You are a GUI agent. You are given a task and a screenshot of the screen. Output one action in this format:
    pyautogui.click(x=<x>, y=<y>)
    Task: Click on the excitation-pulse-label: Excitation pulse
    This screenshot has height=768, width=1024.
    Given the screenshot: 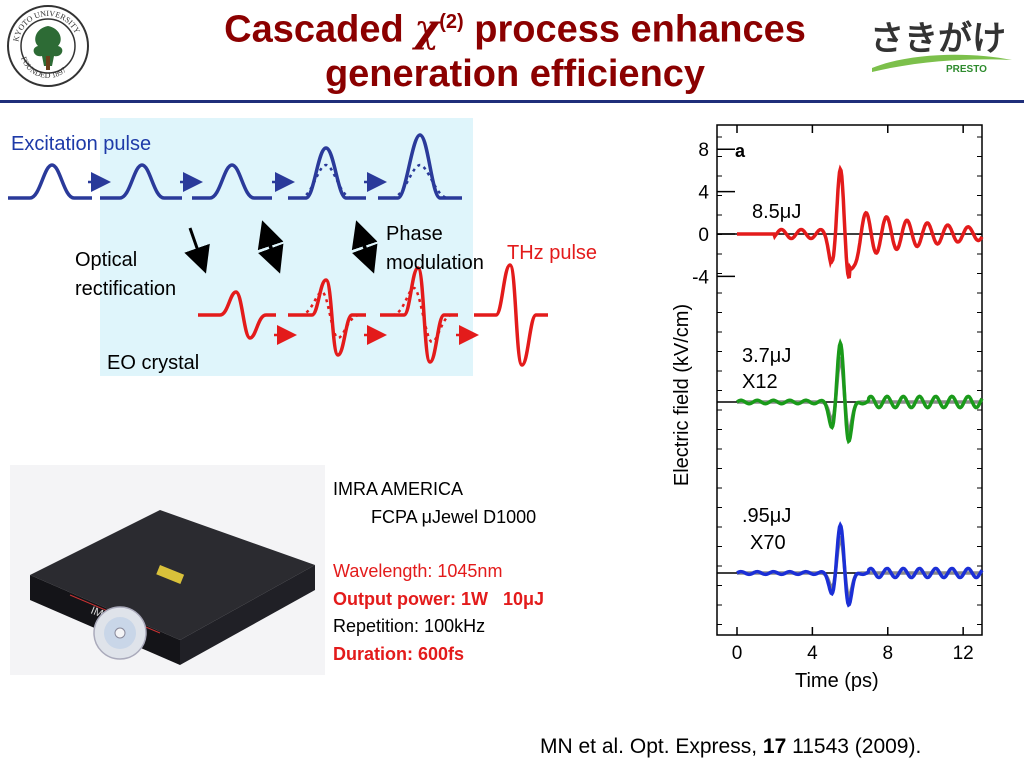 What is the action you would take?
    pyautogui.click(x=81, y=144)
    